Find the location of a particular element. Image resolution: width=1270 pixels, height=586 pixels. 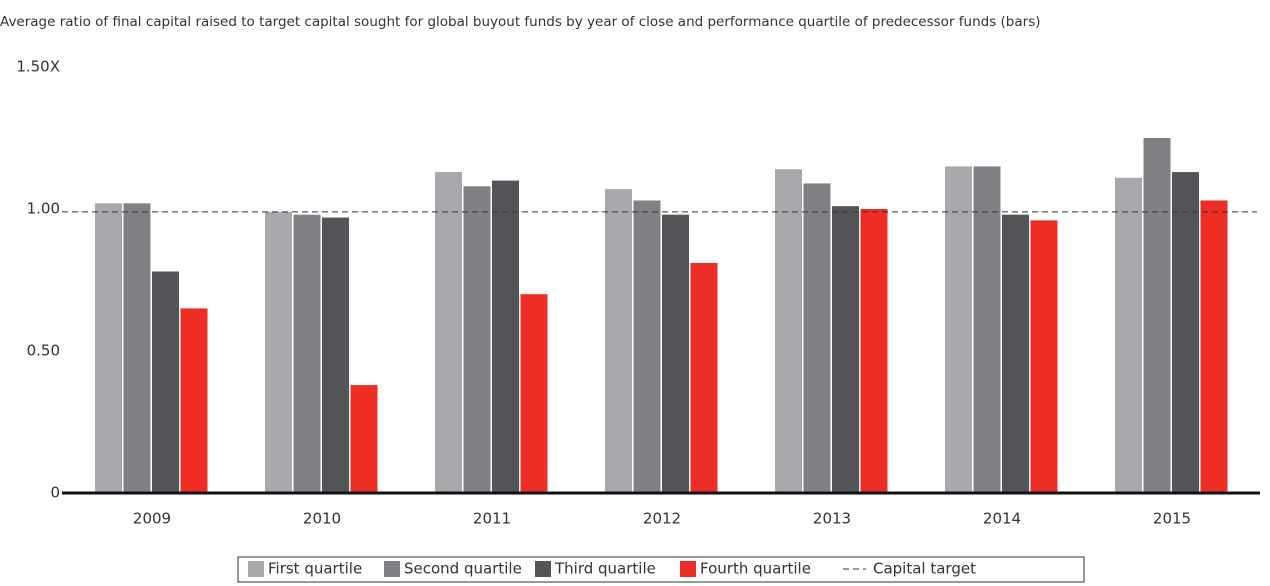

x-tick-label: 2009 is located at coordinates (152, 519).